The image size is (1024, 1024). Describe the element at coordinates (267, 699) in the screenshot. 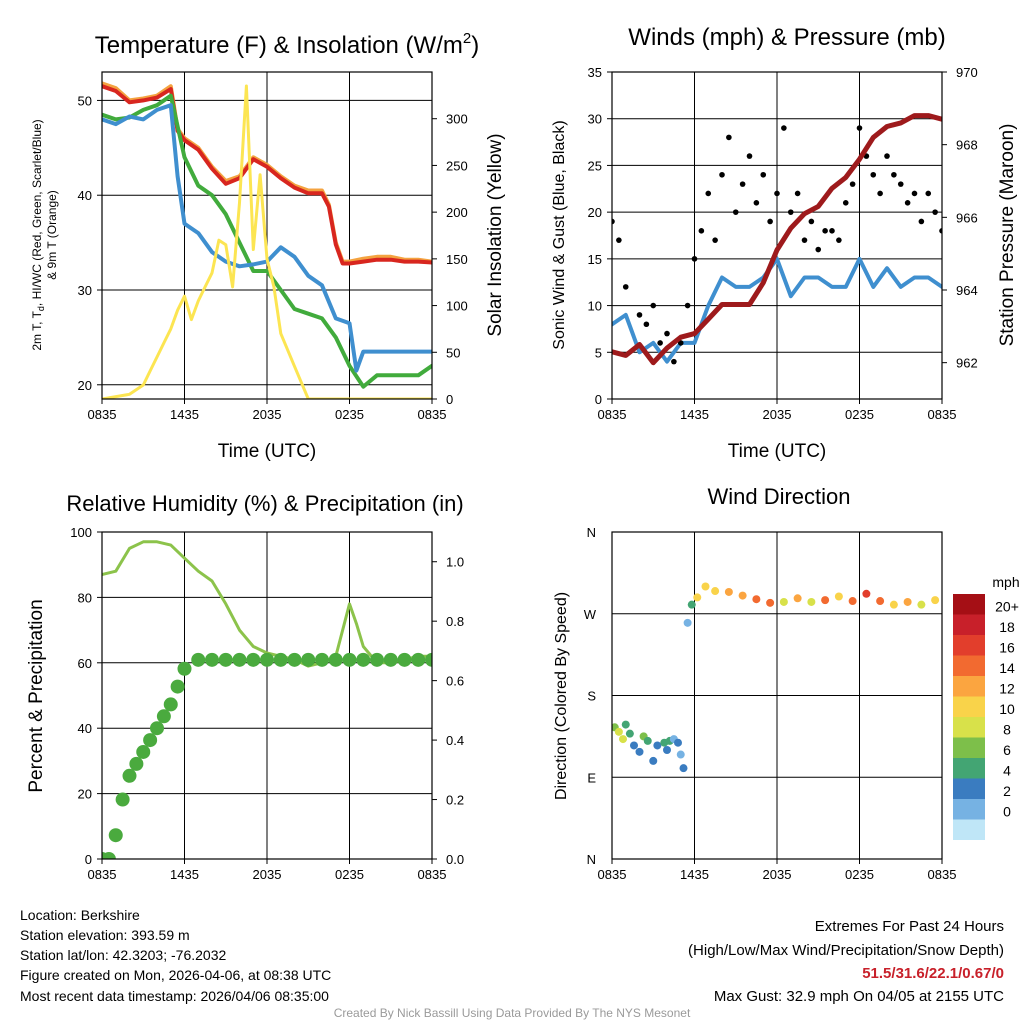

I see `plot-area-humidity` at that location.